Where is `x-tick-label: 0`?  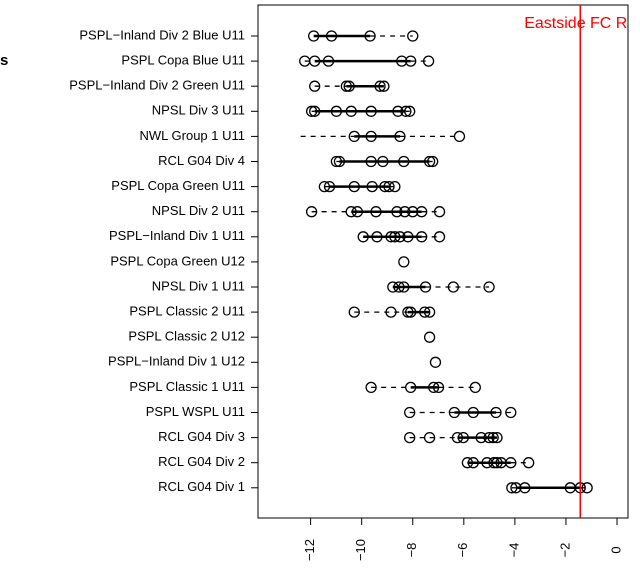
x-tick-label: 0 is located at coordinates (615, 549).